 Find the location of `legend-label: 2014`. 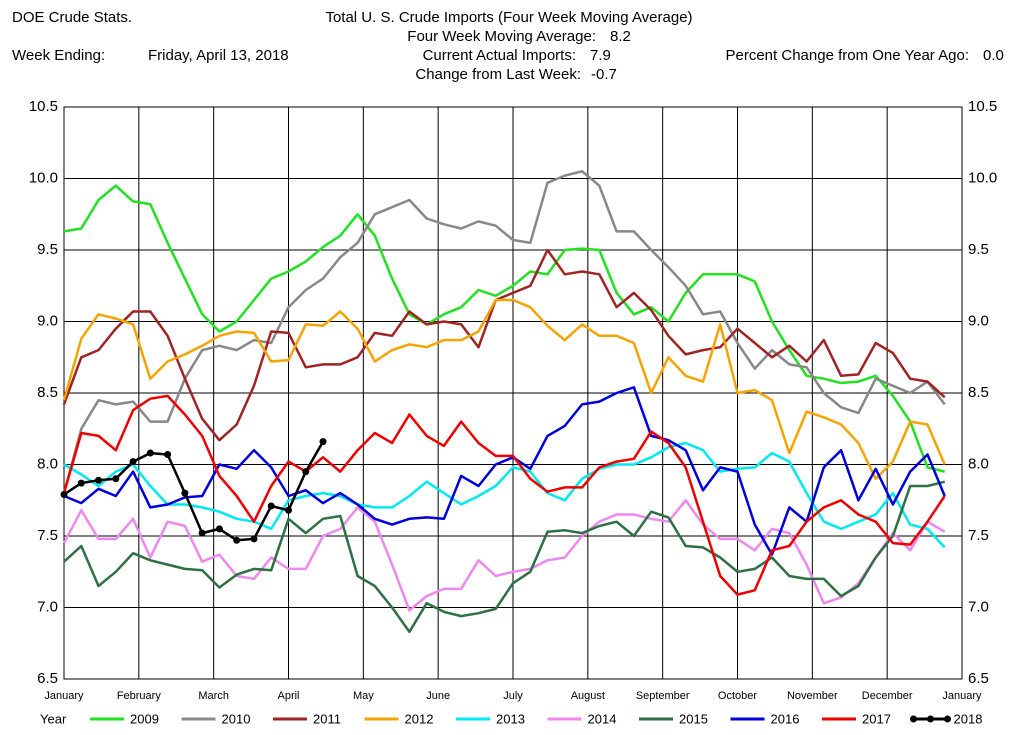

legend-label: 2014 is located at coordinates (602, 718).